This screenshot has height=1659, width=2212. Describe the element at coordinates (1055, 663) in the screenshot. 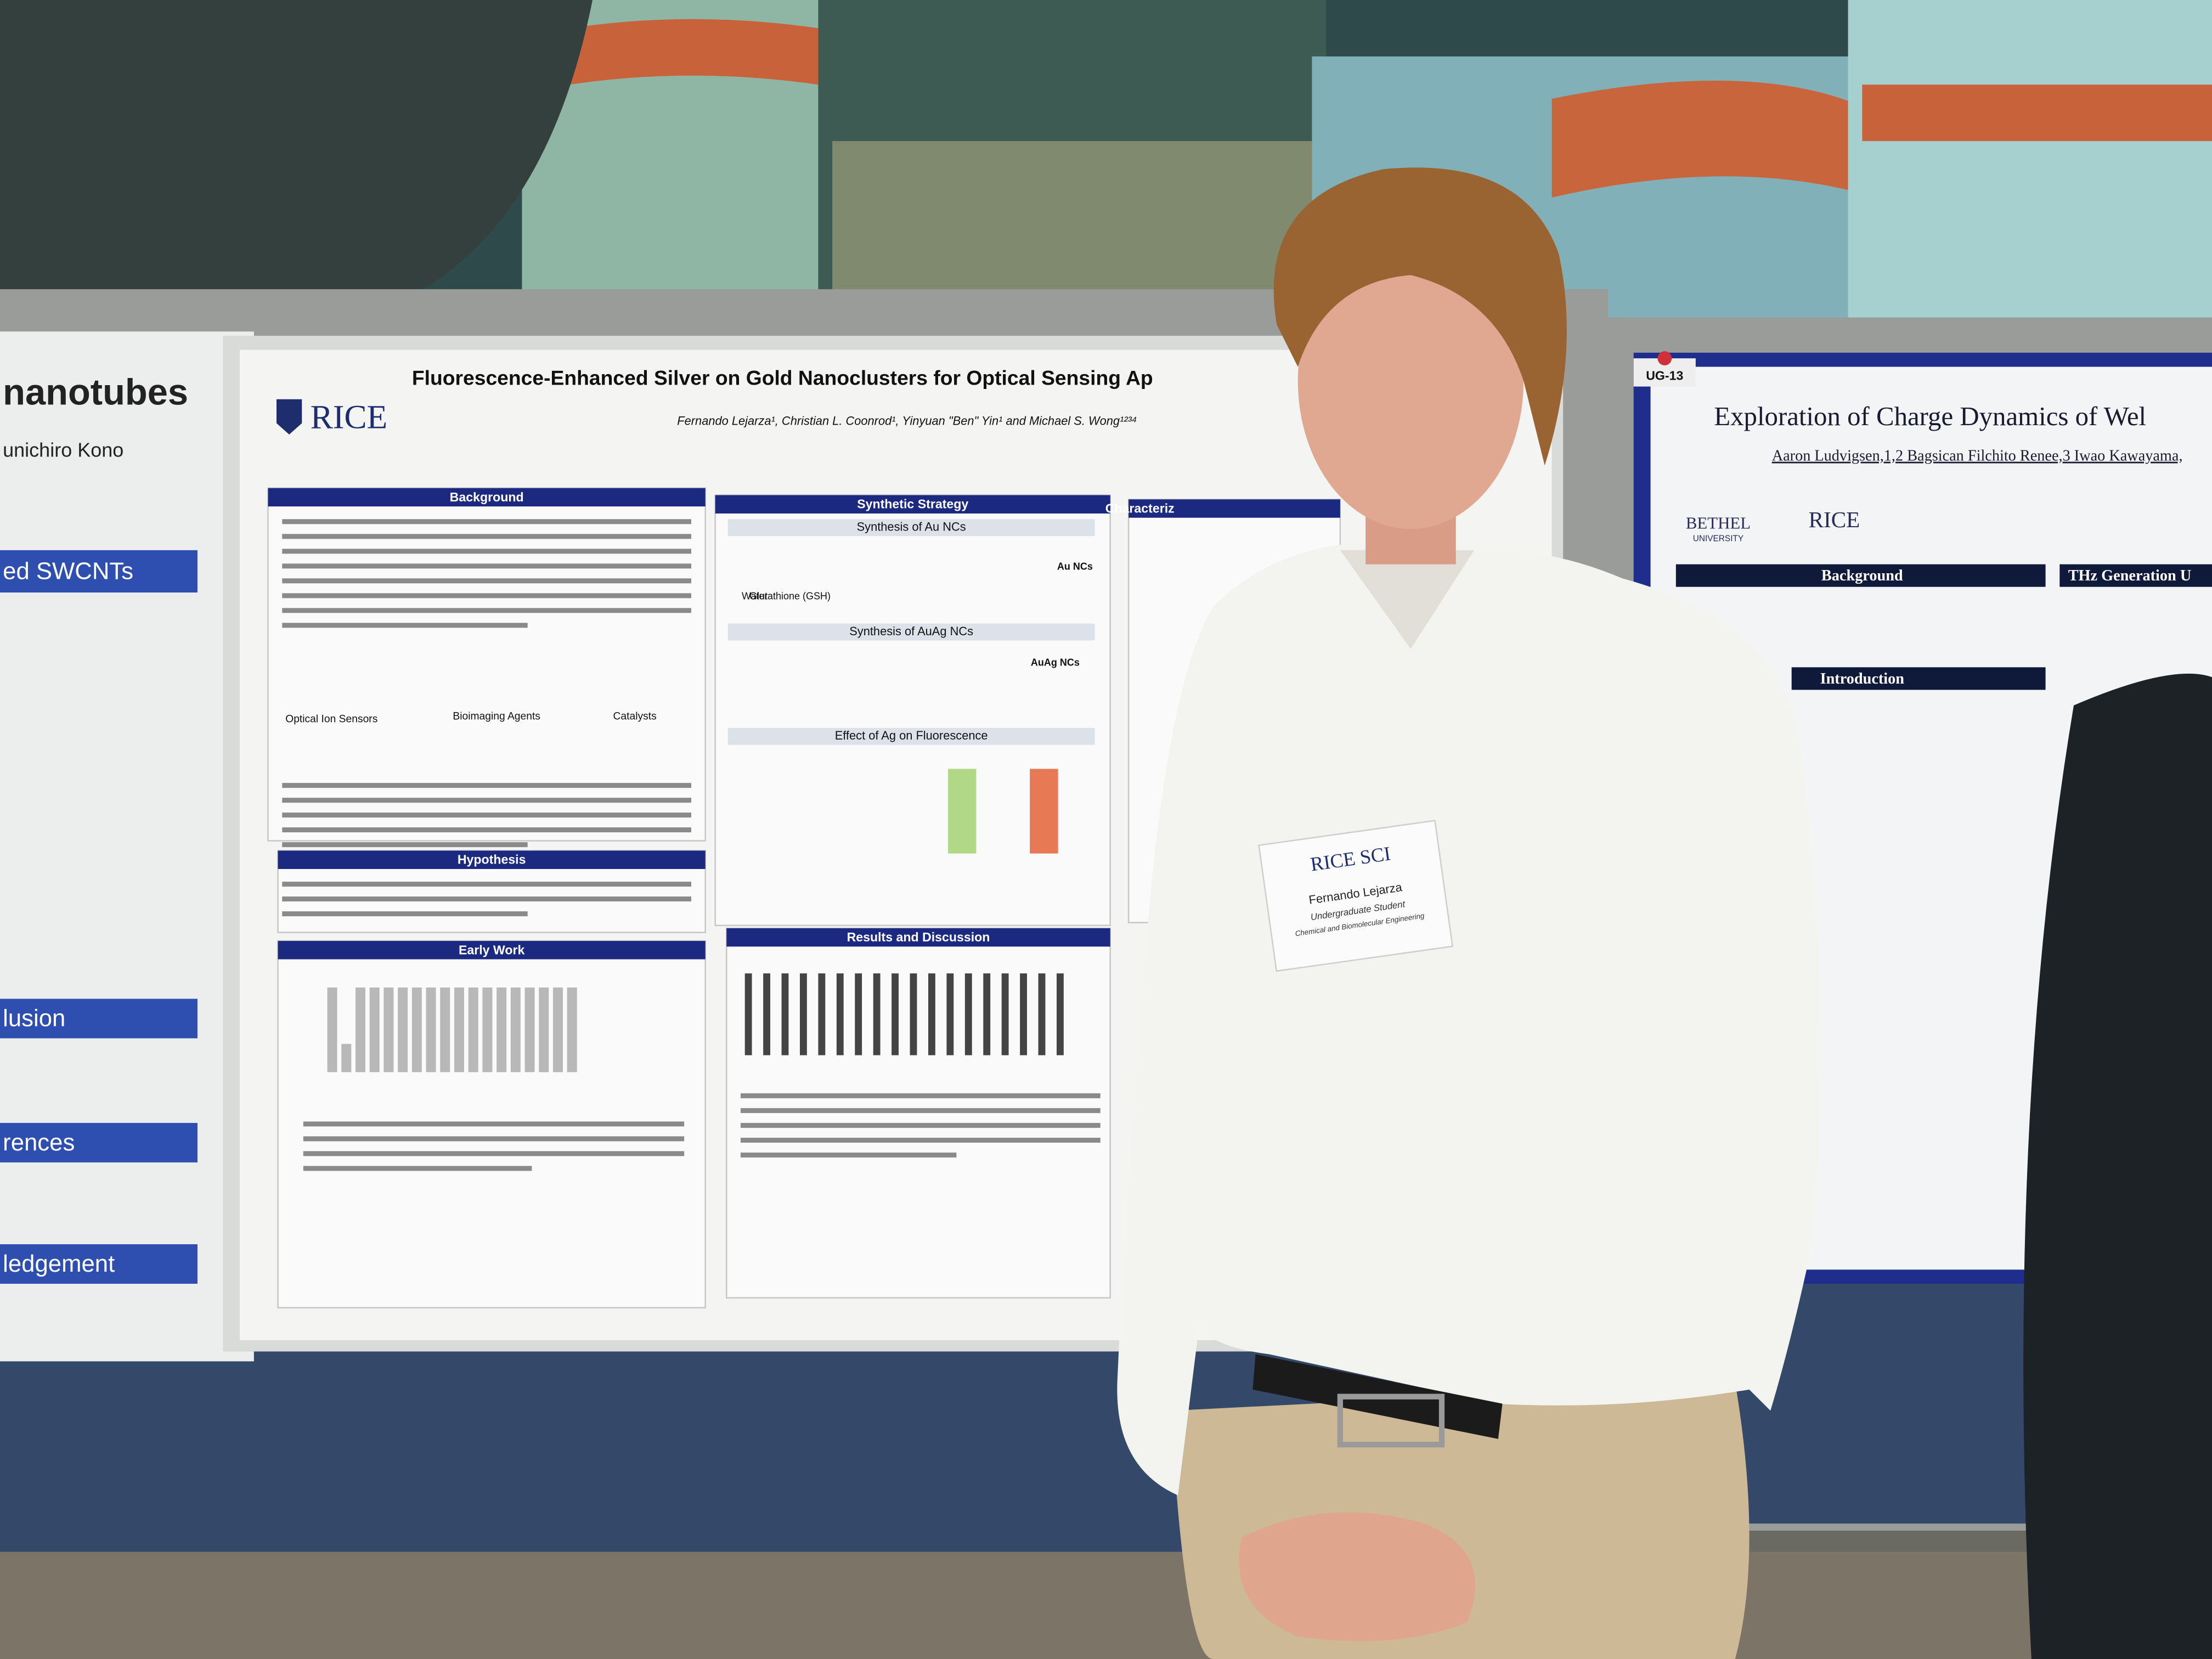

I see `figure-label: AuAg NCs` at that location.